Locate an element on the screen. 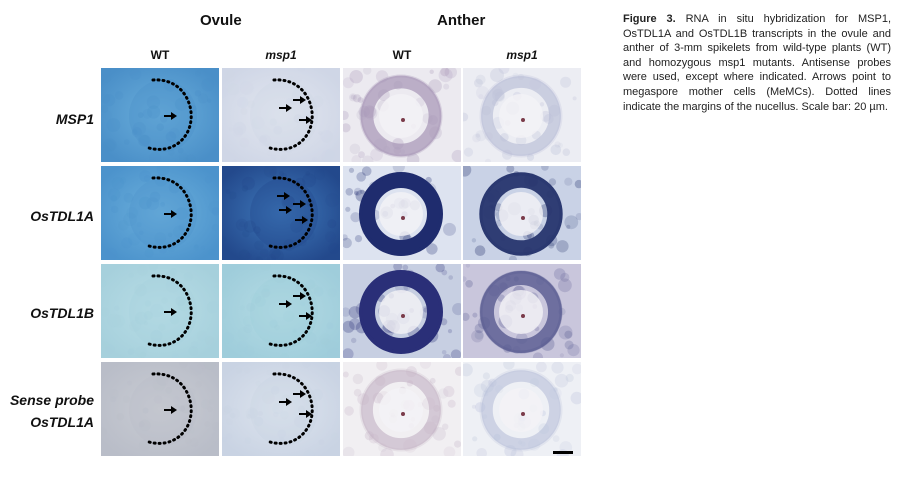  column-label-anther-msp1: msp1 is located at coordinates (522, 55).